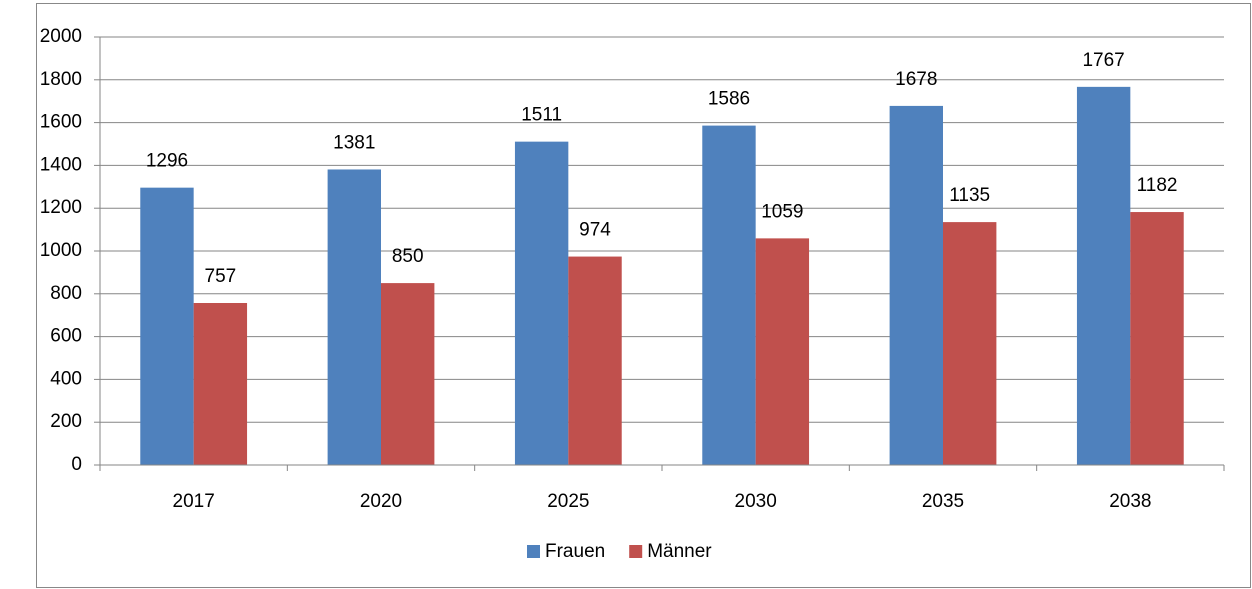  What do you see at coordinates (679, 551) in the screenshot?
I see `legend-label: Männer` at bounding box center [679, 551].